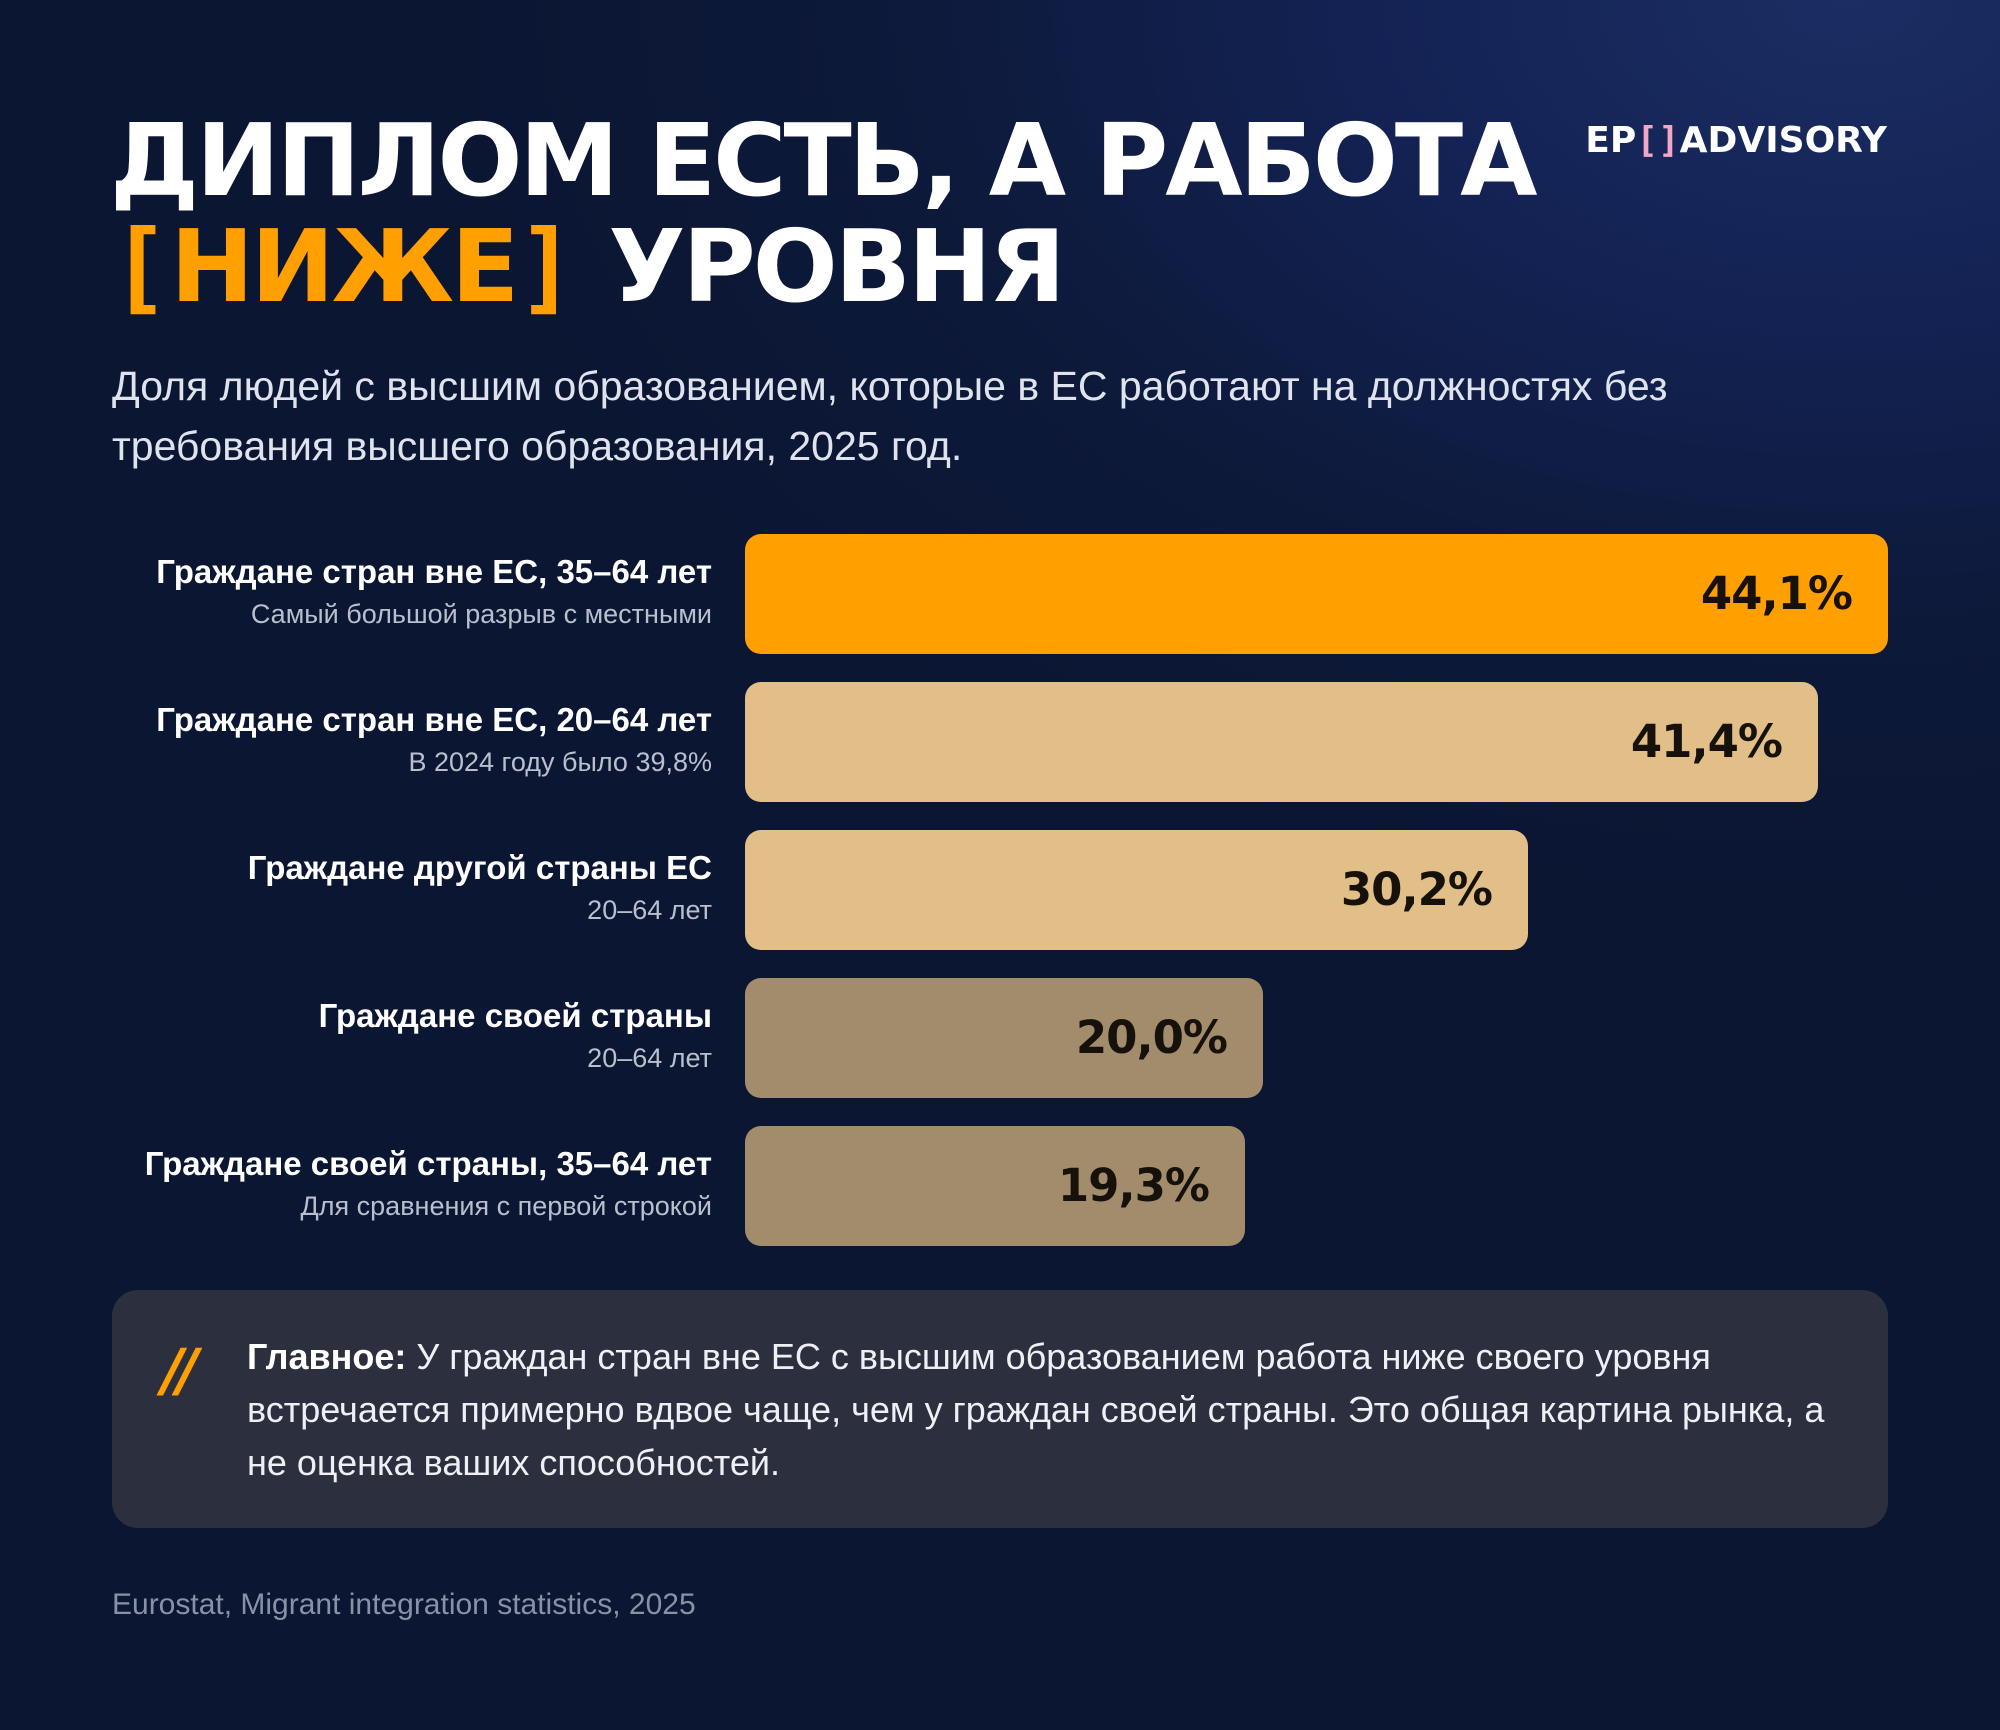 The width and height of the screenshot is (2000, 1730). What do you see at coordinates (434, 719) in the screenshot?
I see `category-label: Граждане стран вне ЕС, 20–64 лет` at bounding box center [434, 719].